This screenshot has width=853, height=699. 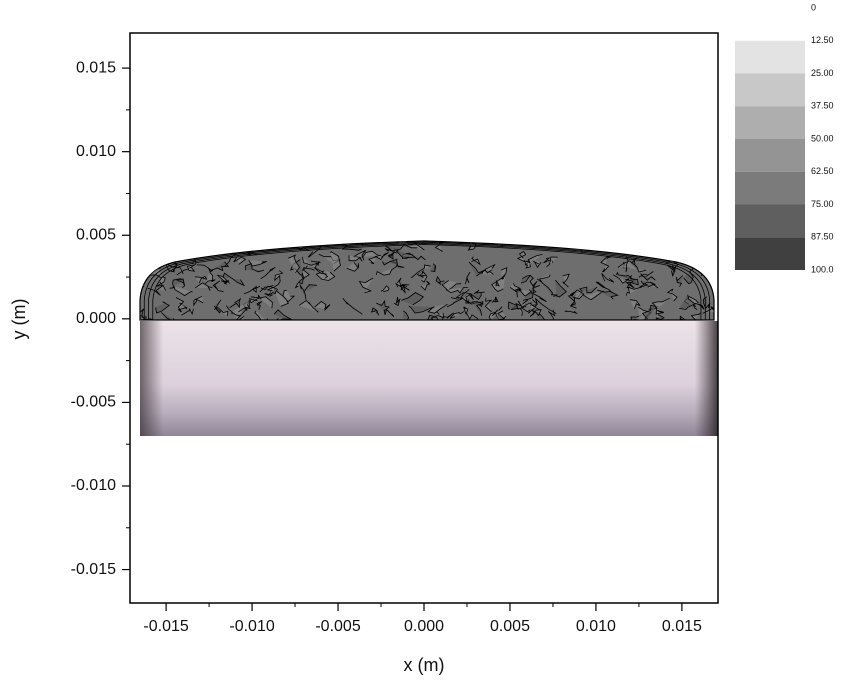 I want to click on y-tick-label: -0.005, so click(x=93, y=402).